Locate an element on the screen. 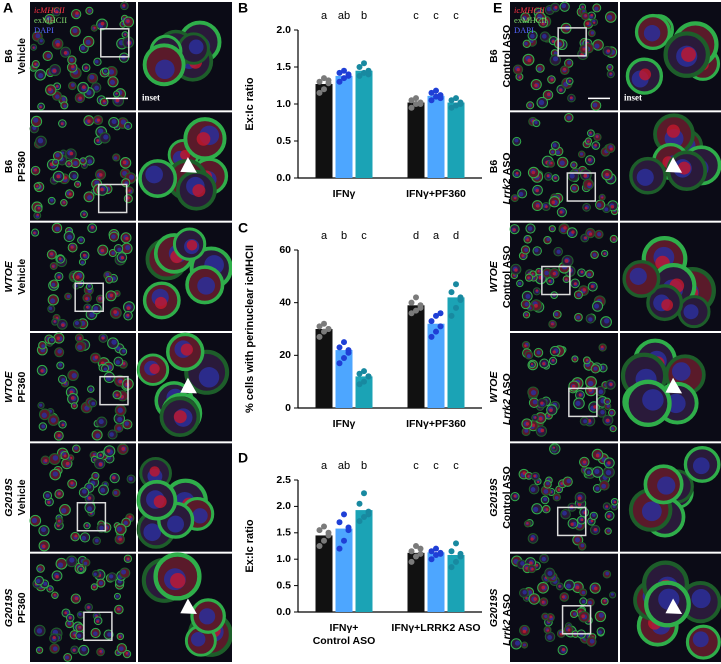  stain-legend: icMHCII is located at coordinates (530, 10).